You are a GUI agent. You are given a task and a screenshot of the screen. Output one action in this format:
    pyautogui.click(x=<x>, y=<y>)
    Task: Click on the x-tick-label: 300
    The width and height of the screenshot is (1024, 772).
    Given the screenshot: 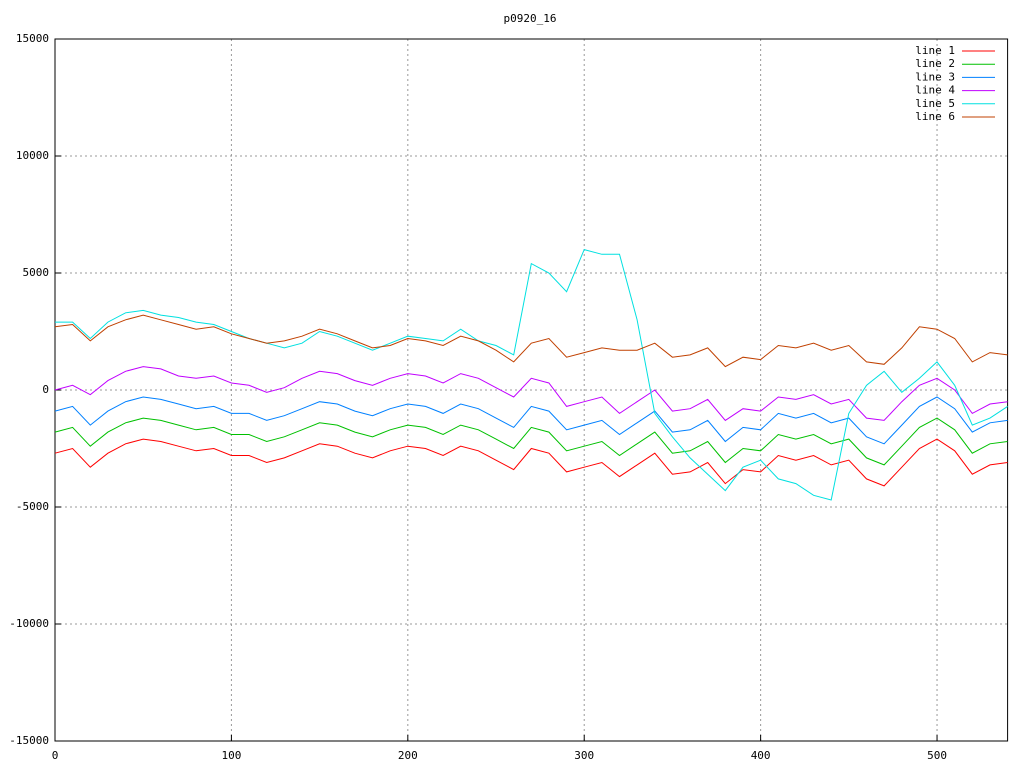 What is the action you would take?
    pyautogui.click(x=584, y=755)
    